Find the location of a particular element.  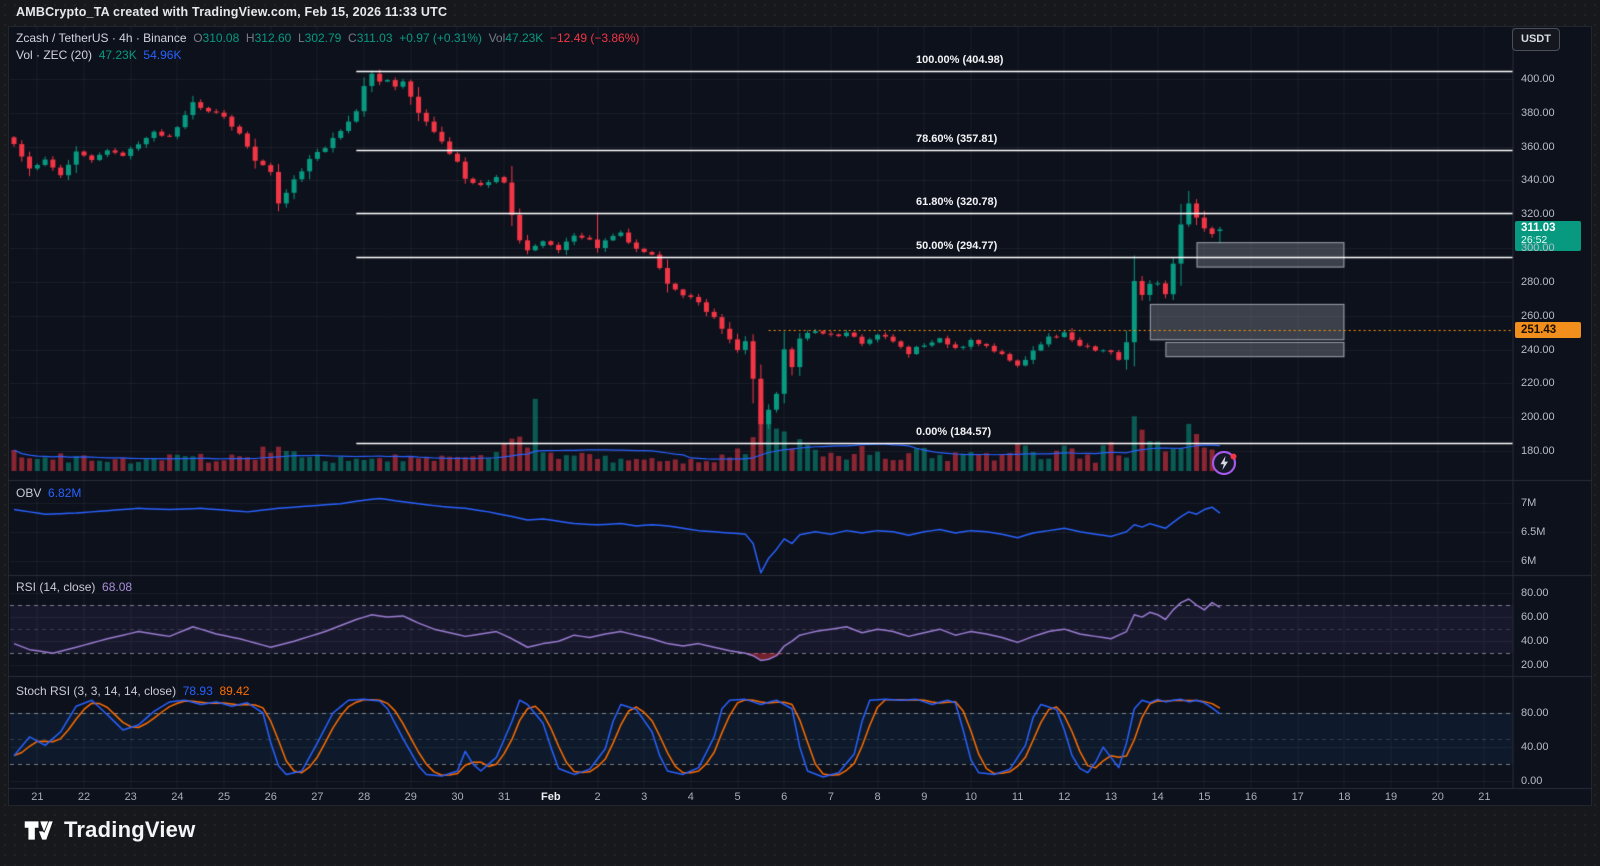

time-axis-label: 20 is located at coordinates (1437, 797).